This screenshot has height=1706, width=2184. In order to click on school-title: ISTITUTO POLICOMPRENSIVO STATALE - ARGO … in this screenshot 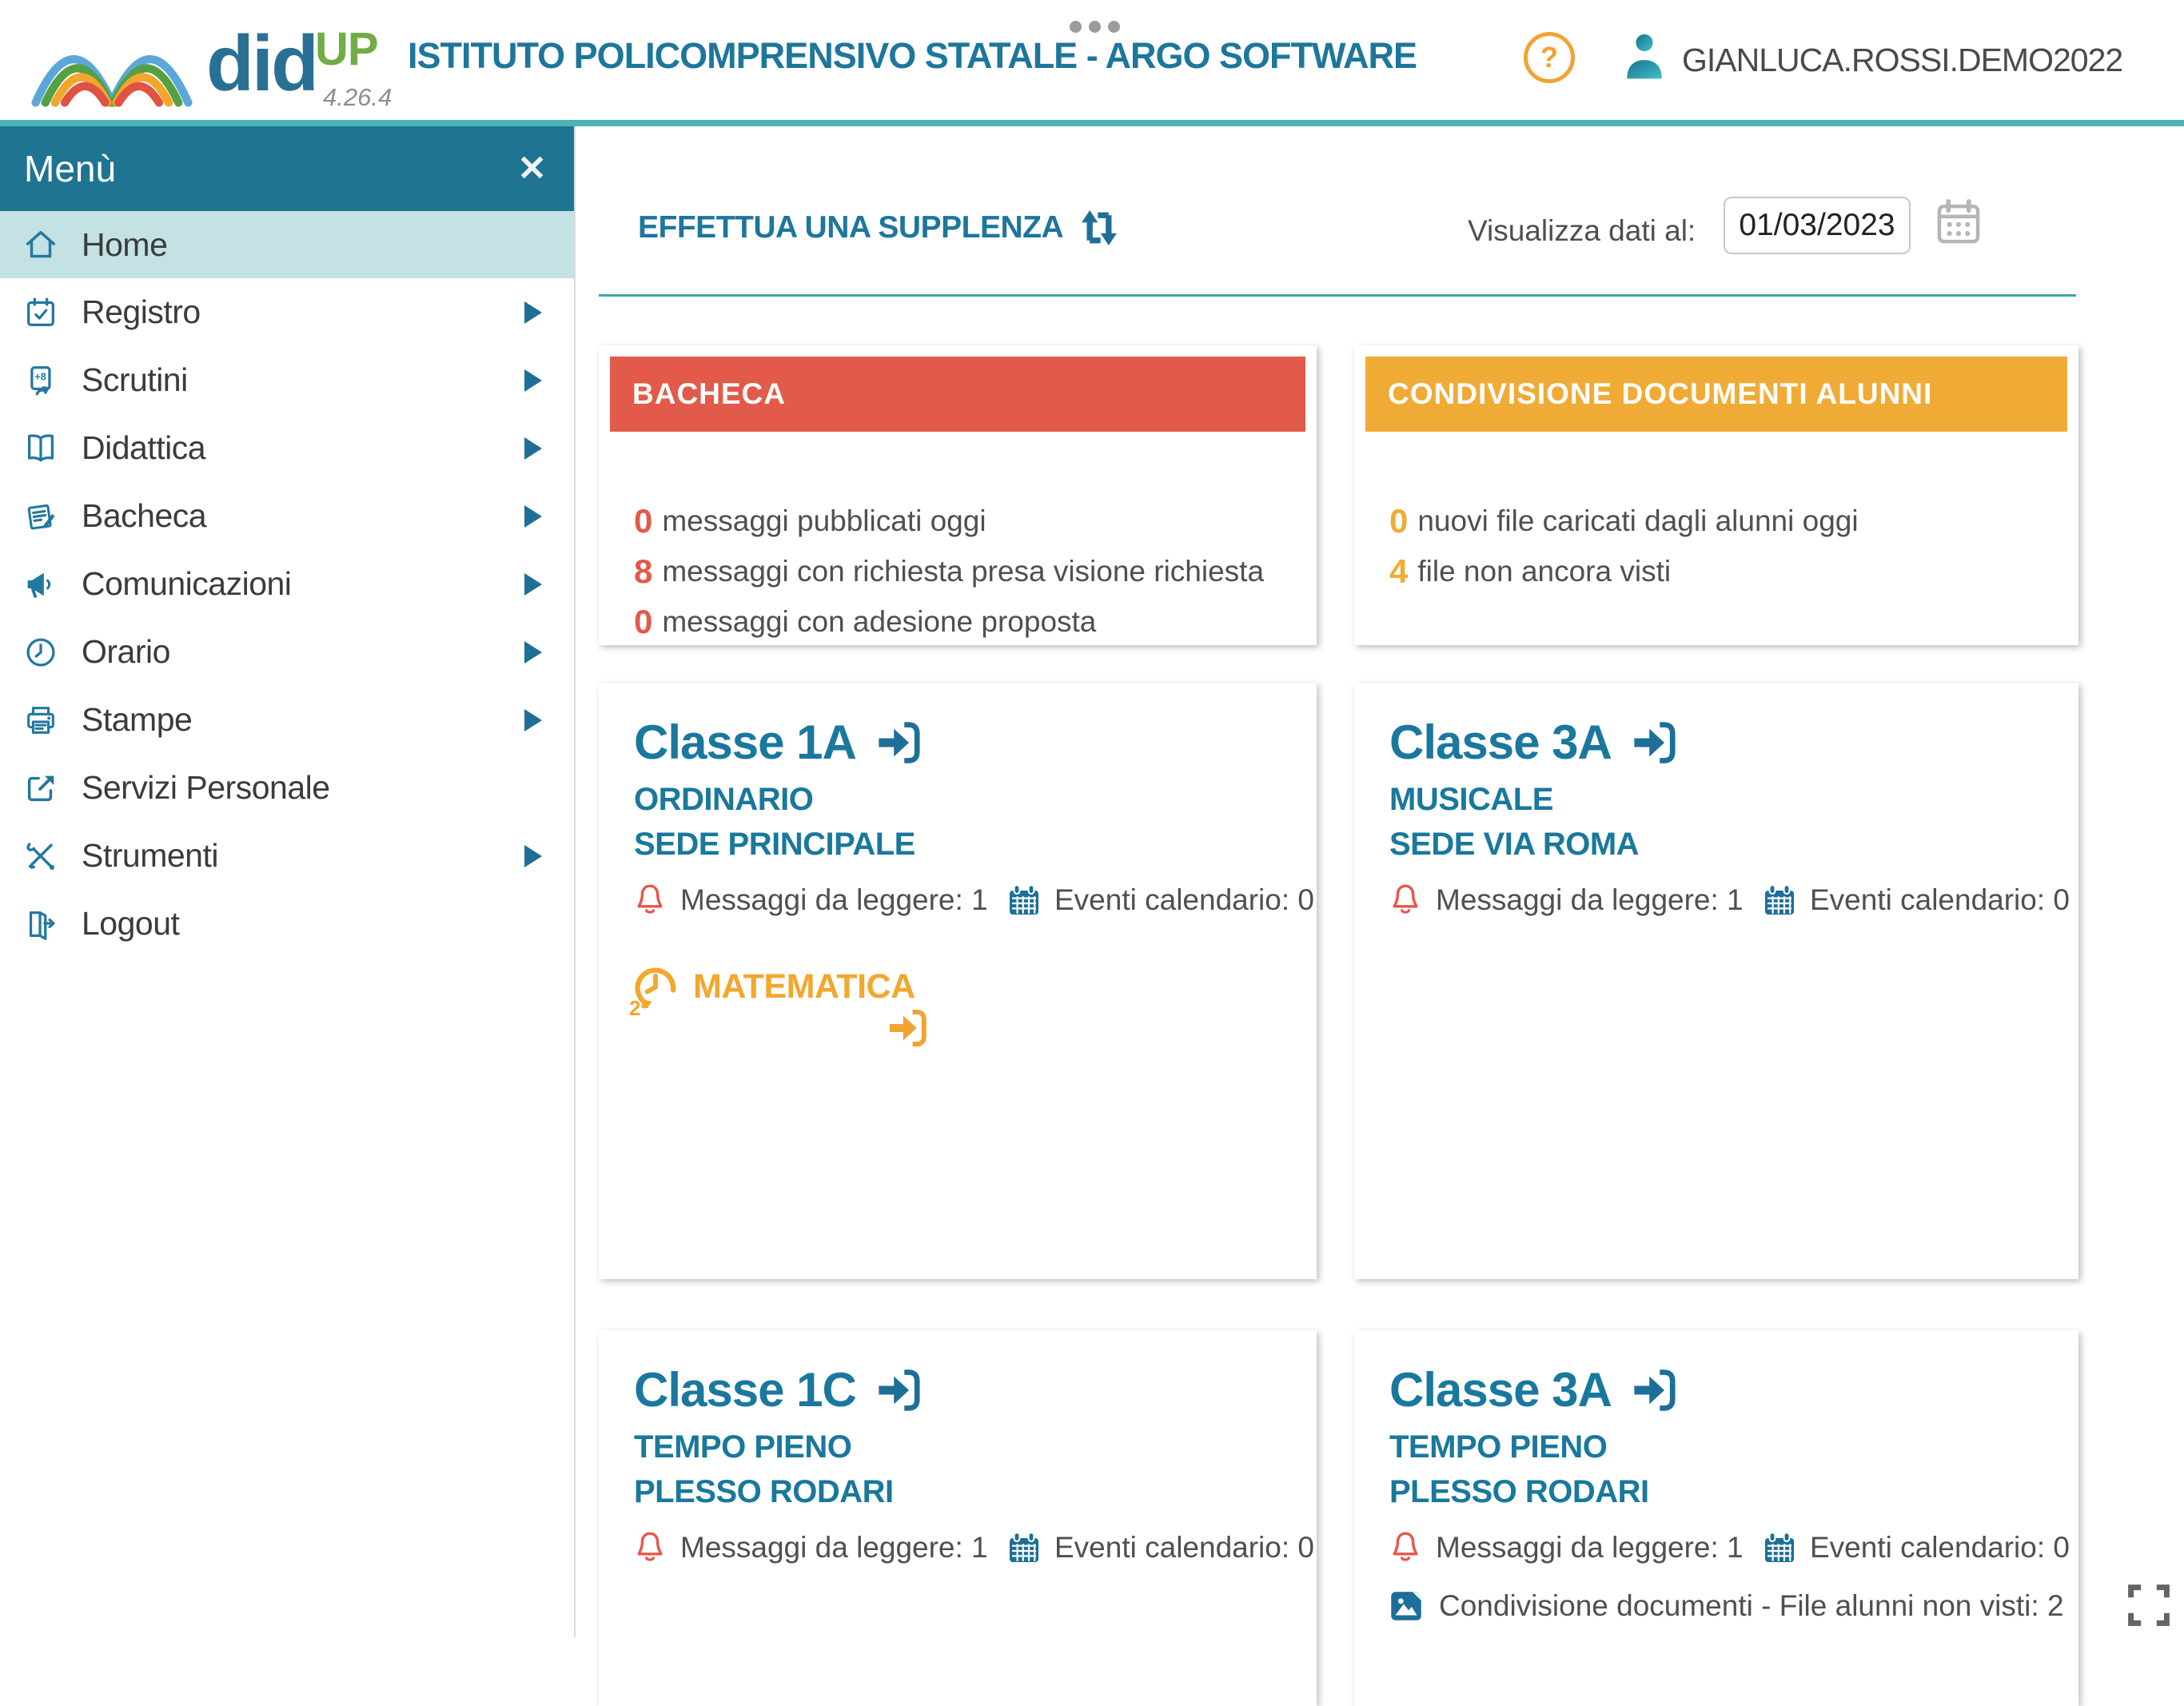, I will do `click(912, 55)`.